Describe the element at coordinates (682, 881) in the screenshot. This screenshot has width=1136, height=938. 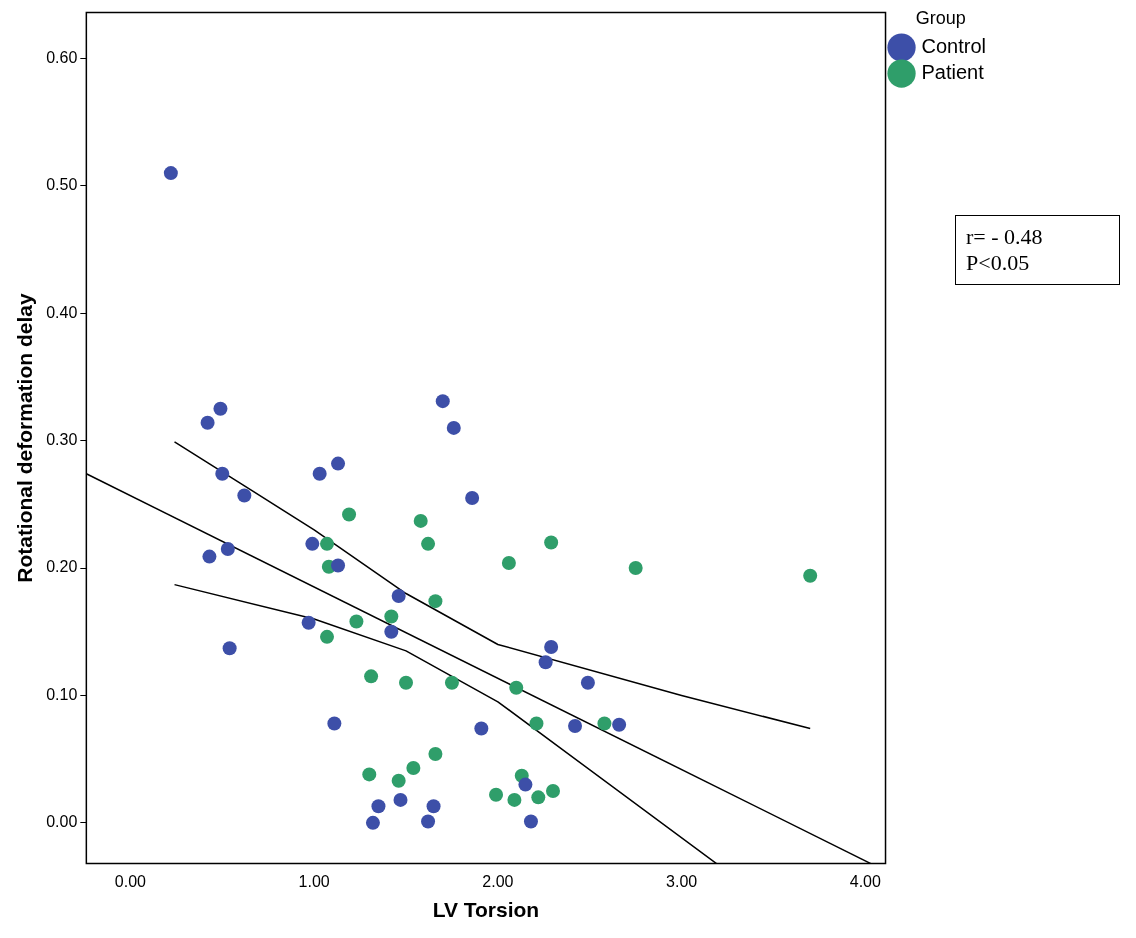
I see `x-tick-label: 3.00` at that location.